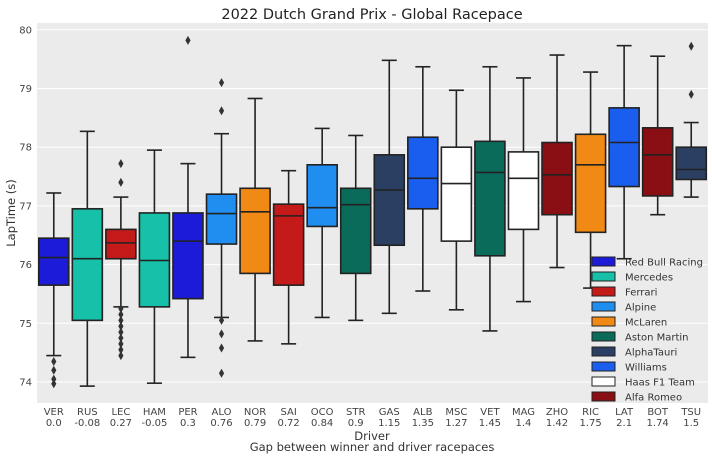 The image size is (712, 464). I want to click on x-tick-gap: 0.84, so click(322, 423).